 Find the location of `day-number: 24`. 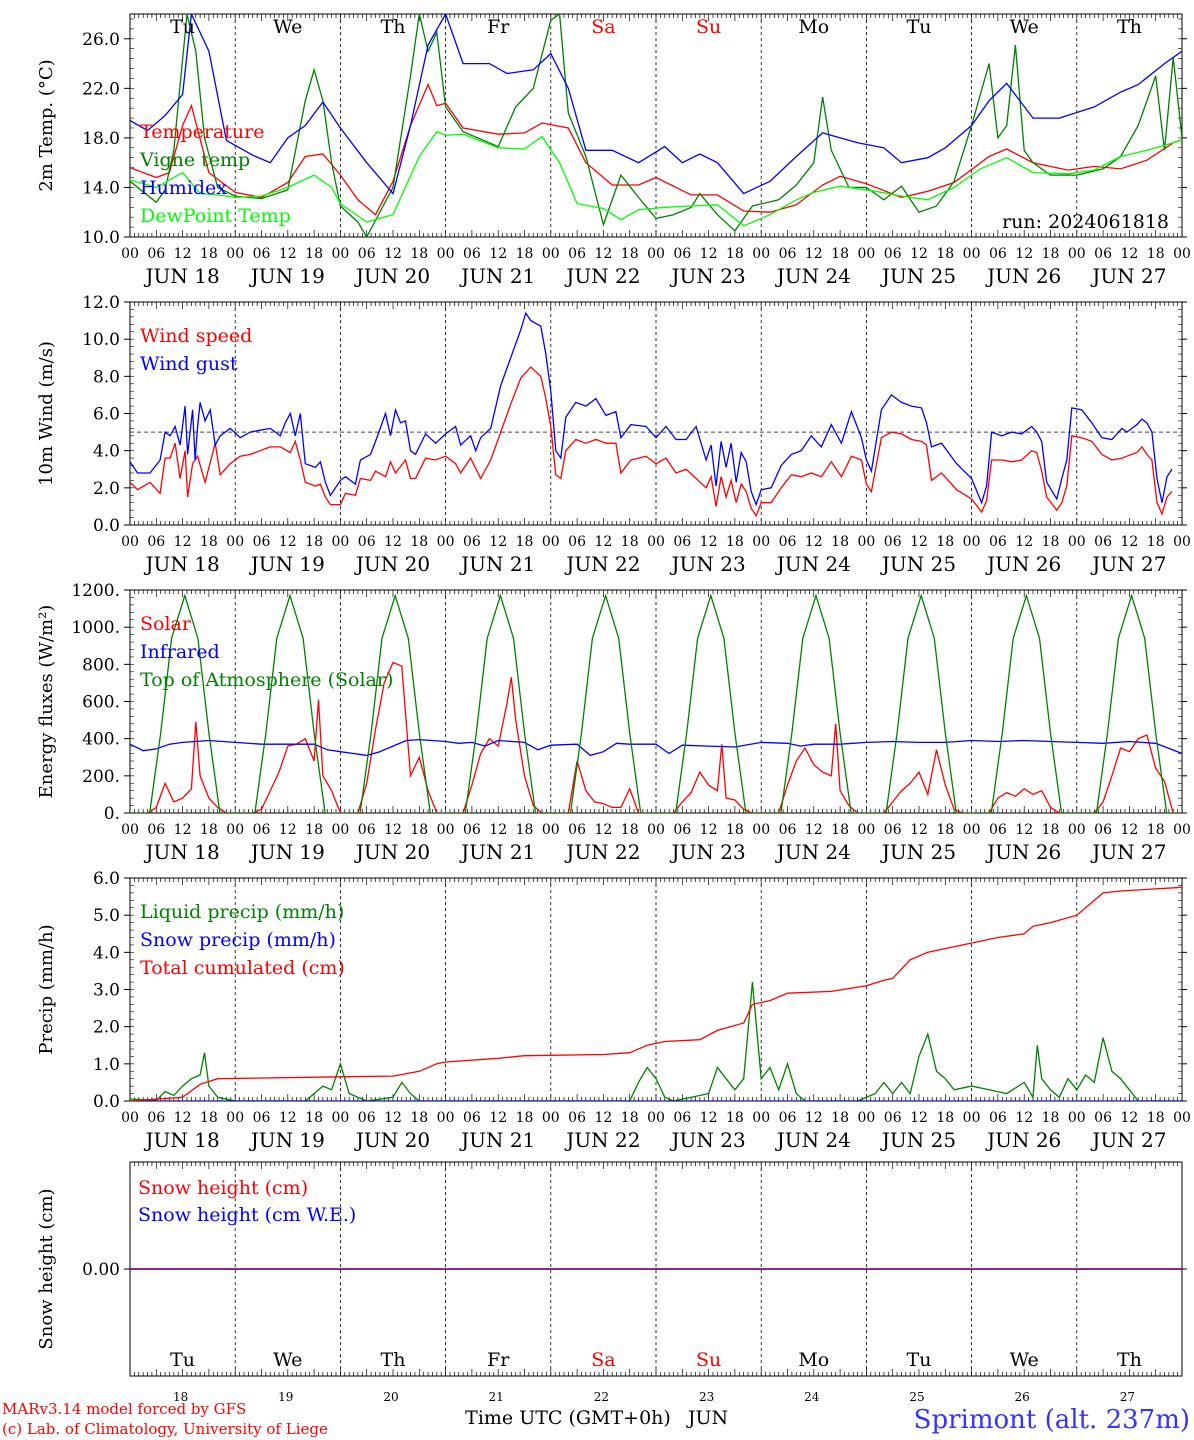

day-number: 24 is located at coordinates (812, 1397).